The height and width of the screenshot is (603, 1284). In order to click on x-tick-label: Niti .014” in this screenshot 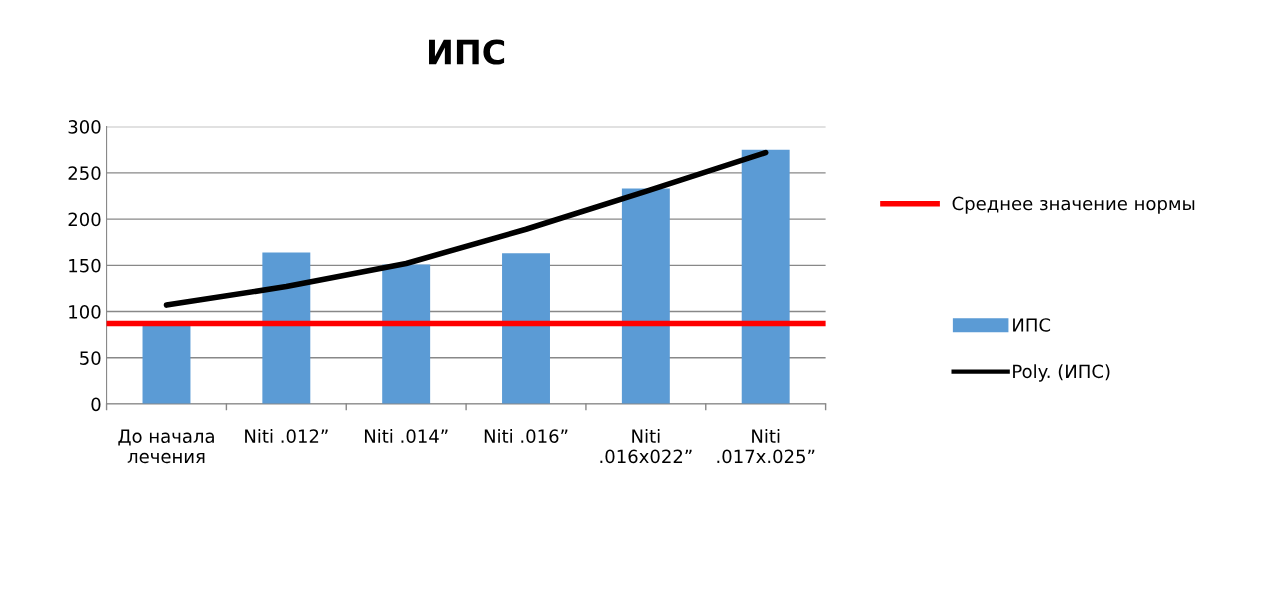, I will do `click(406, 436)`.